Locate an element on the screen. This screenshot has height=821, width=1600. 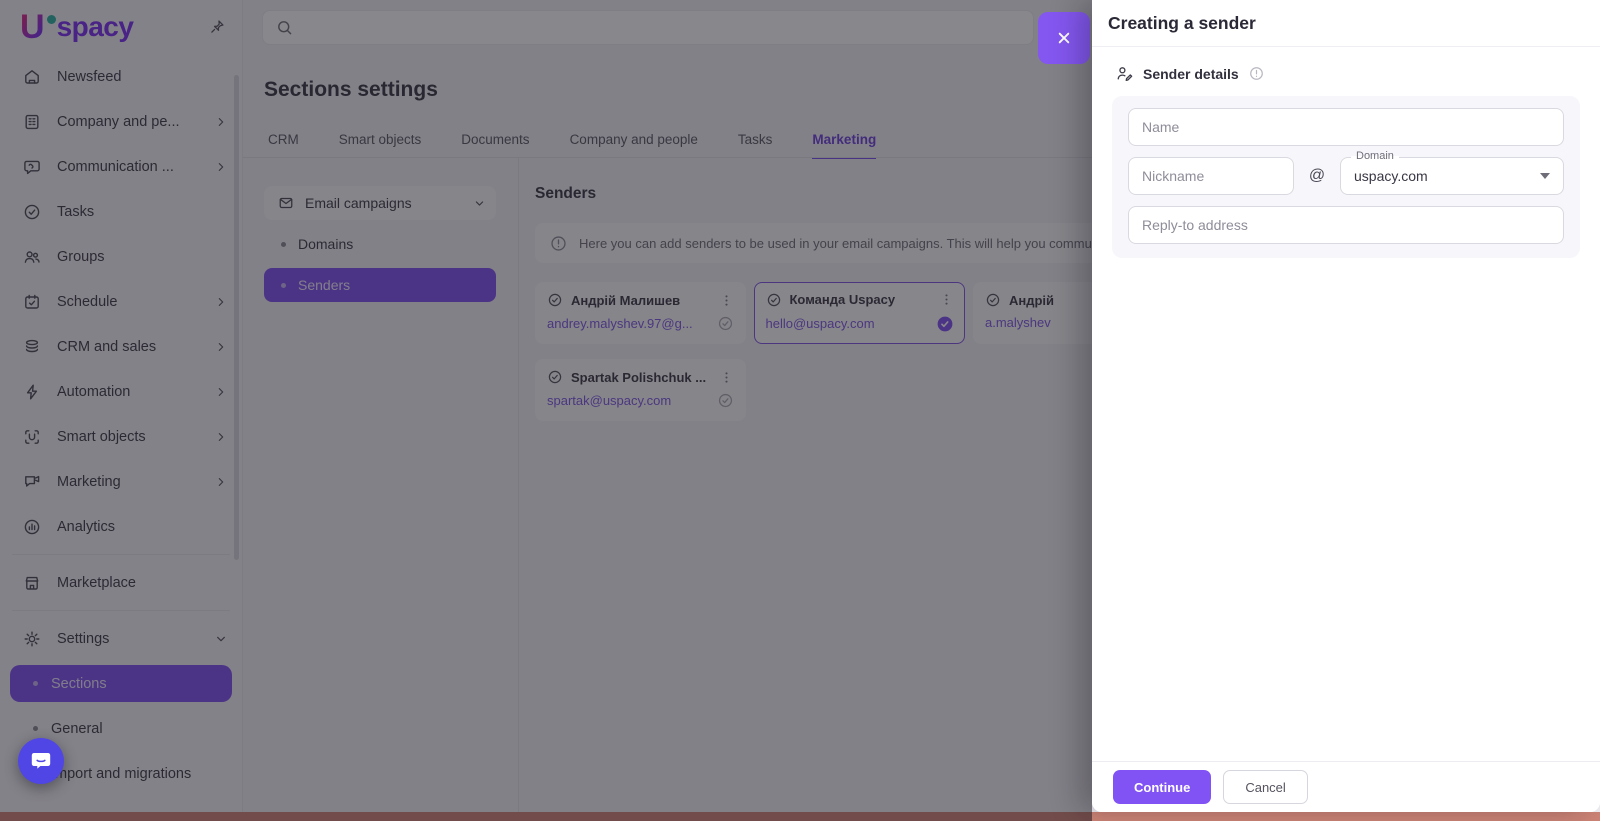
cancel-button: Cancel is located at coordinates (1265, 787).